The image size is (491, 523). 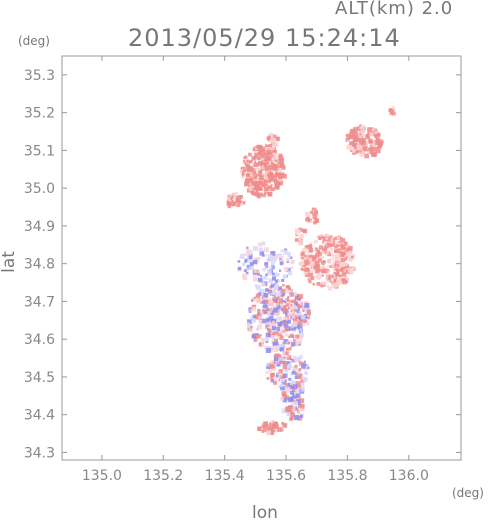 I want to click on x-tick-label: 135.2, so click(x=163, y=476).